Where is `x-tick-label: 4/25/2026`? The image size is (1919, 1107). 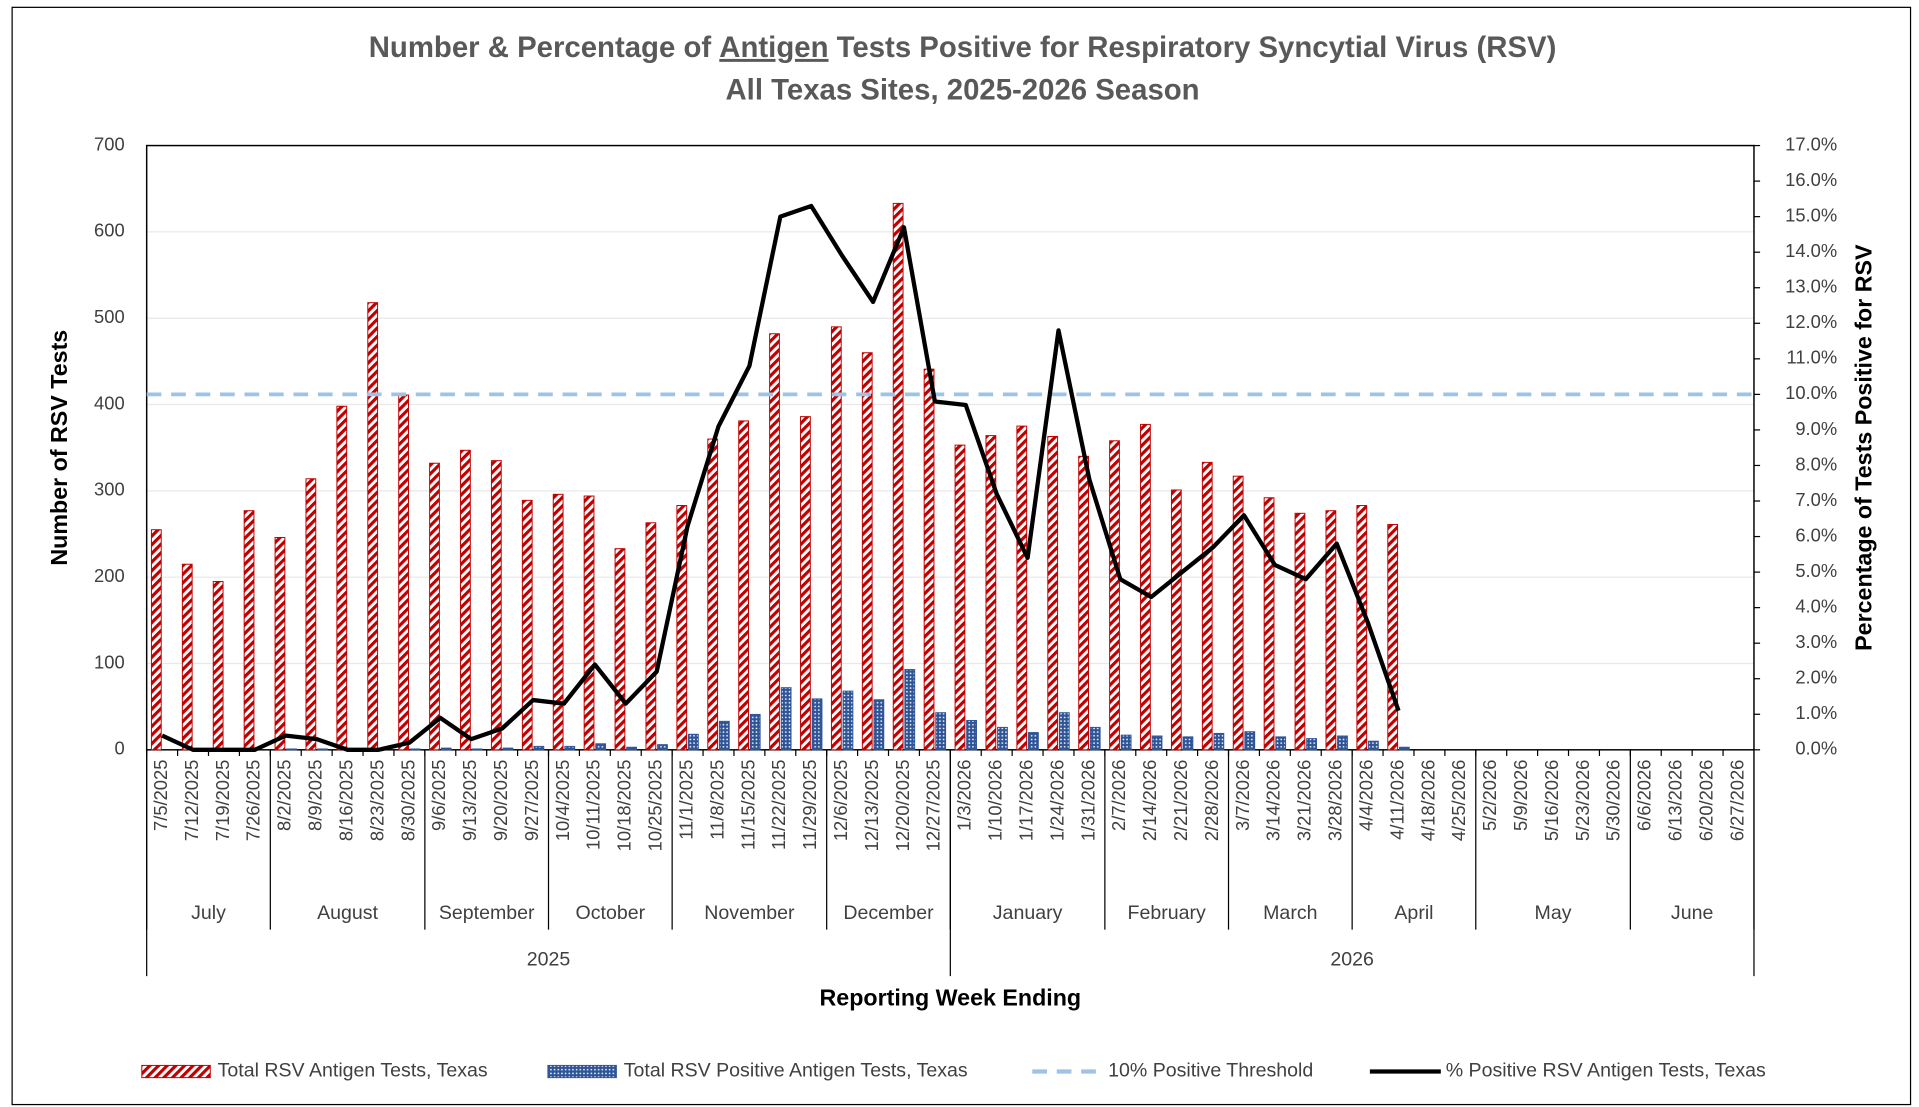
x-tick-label: 4/25/2026 is located at coordinates (1458, 801).